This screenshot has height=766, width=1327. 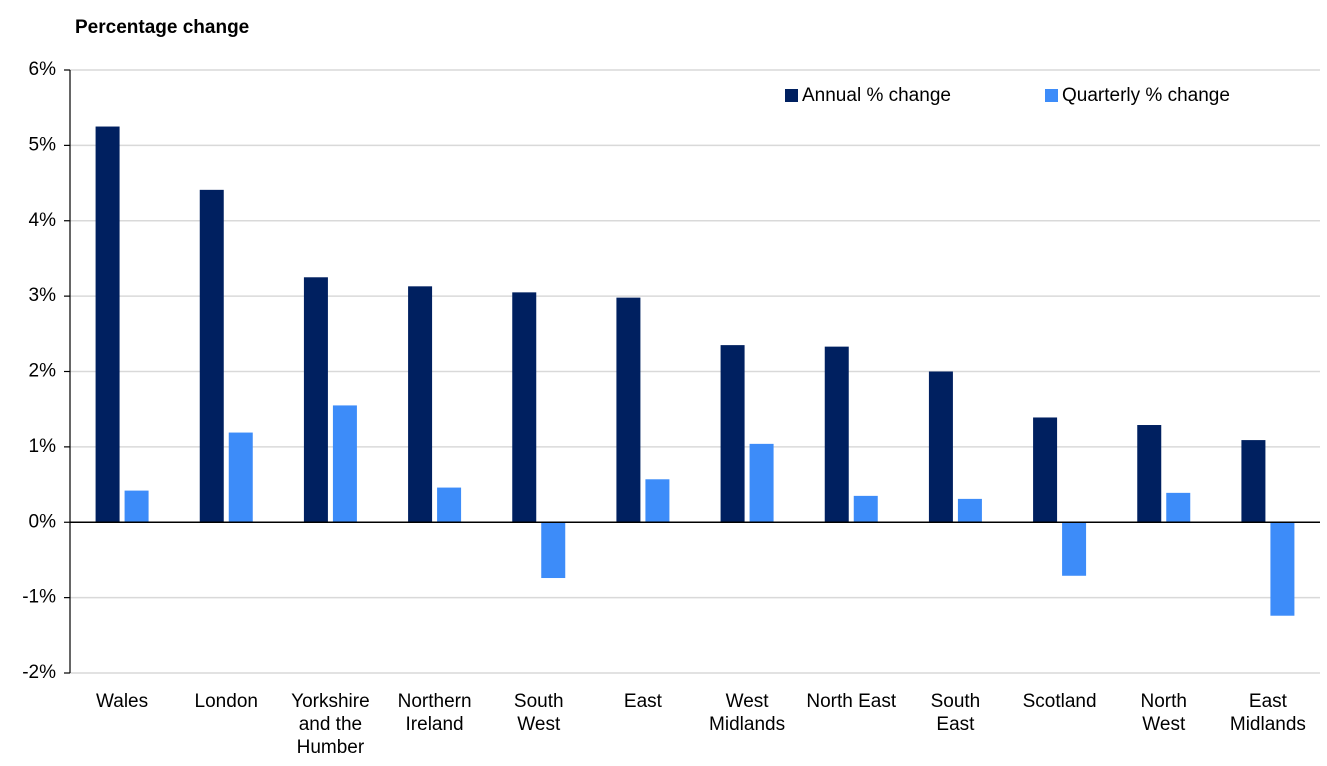 What do you see at coordinates (955, 713) in the screenshot?
I see `x-tick-label: South East` at bounding box center [955, 713].